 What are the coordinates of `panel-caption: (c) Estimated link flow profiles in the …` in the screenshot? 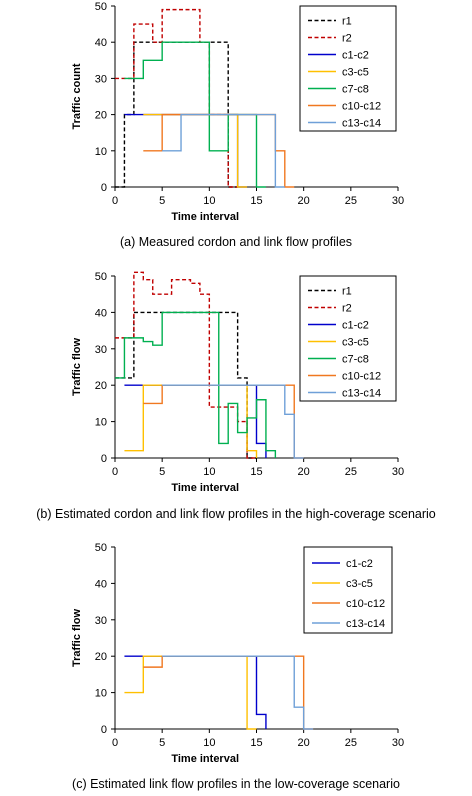 It's located at (236, 784).